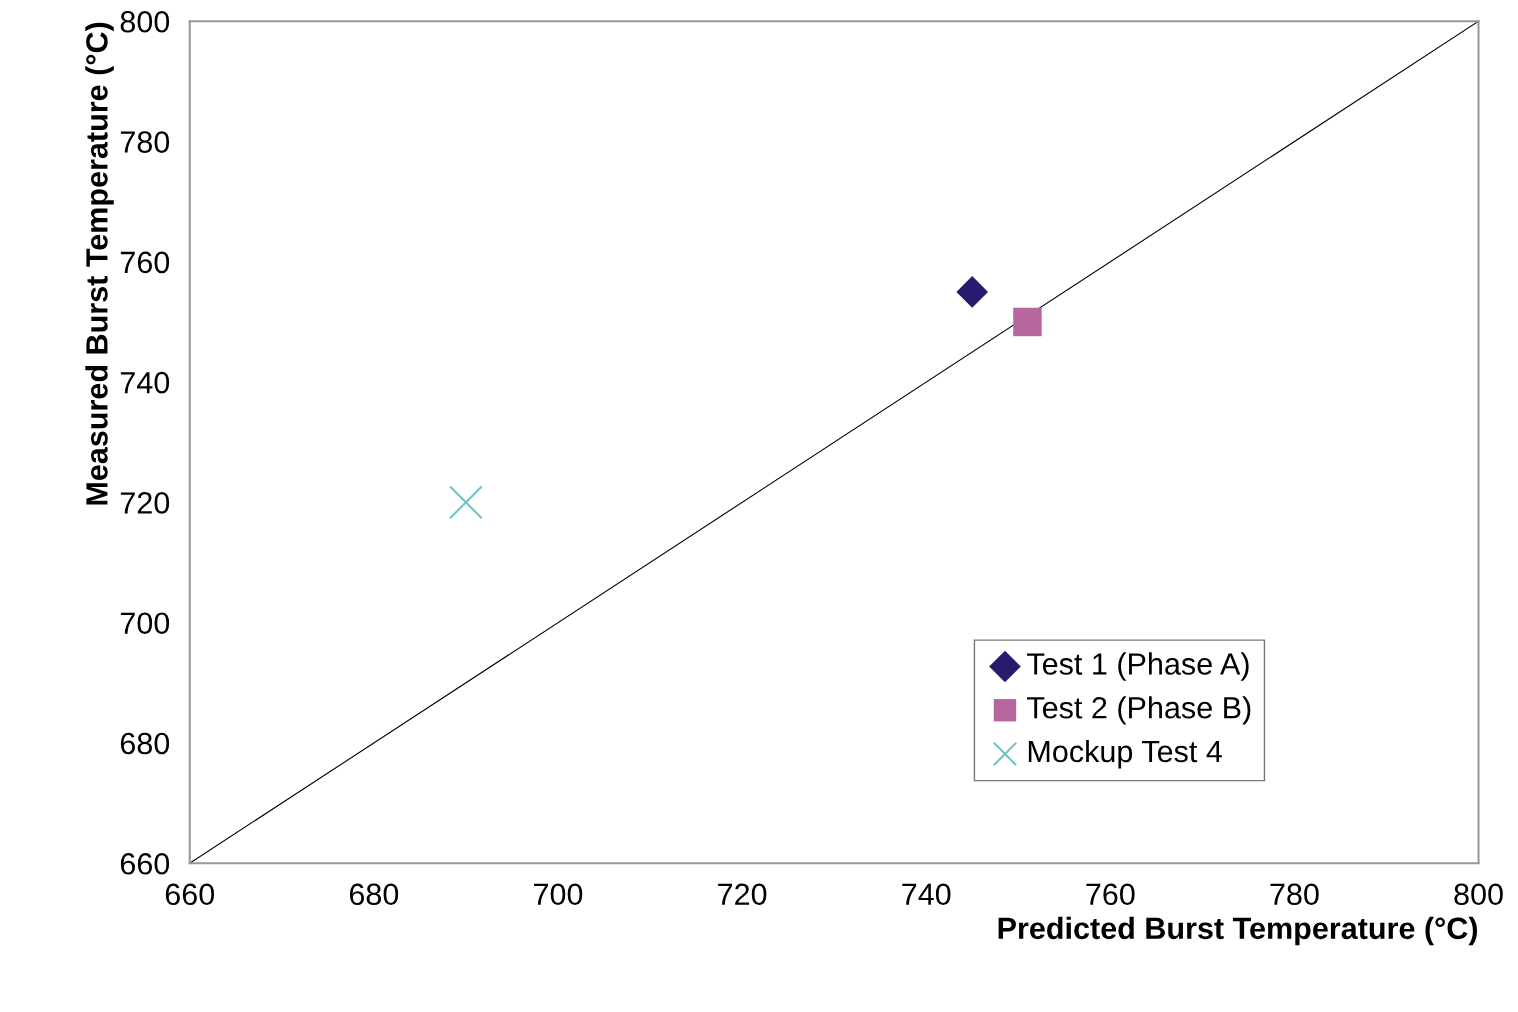 The height and width of the screenshot is (1012, 1518). What do you see at coordinates (1478, 894) in the screenshot?
I see `x-tick-label: 800` at bounding box center [1478, 894].